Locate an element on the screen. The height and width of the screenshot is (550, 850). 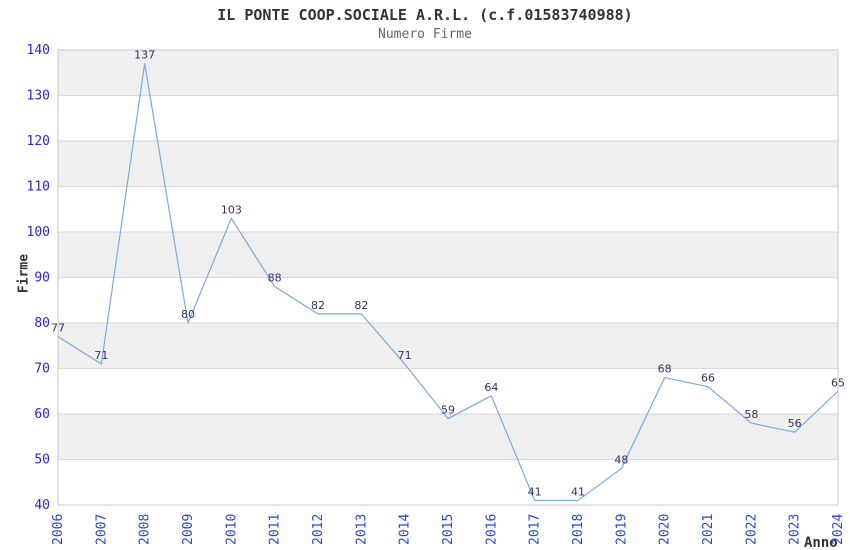
data-point-label: 56 is located at coordinates (795, 423).